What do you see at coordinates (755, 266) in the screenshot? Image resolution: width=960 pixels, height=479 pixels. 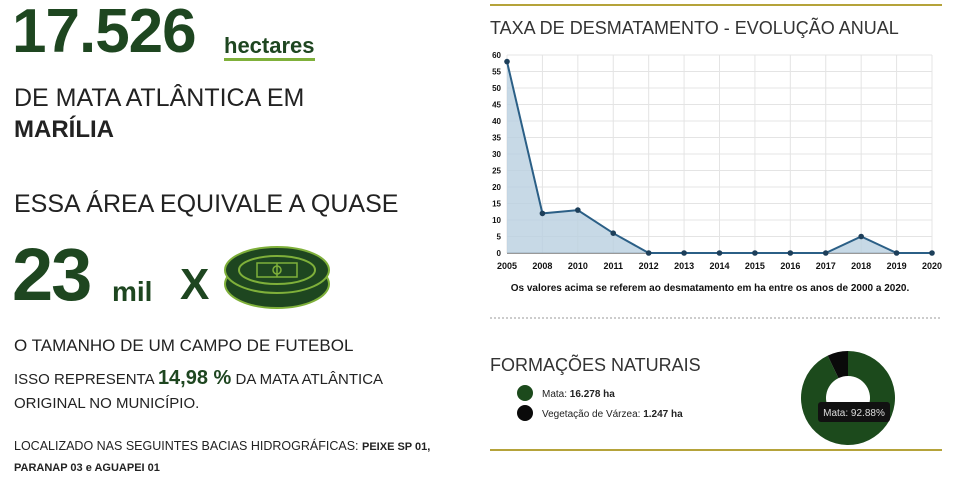 I see `x-tick-label: 2015` at bounding box center [755, 266].